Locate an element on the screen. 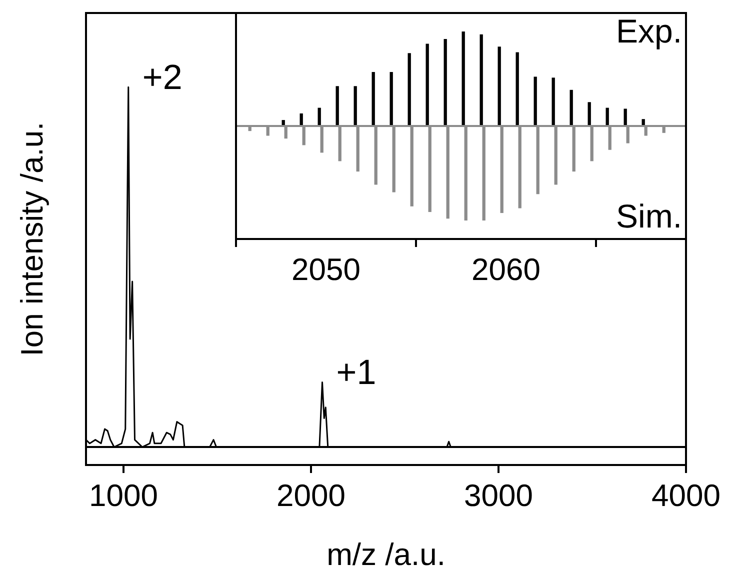 This screenshot has height=579, width=740. x-tick-label: 3000 is located at coordinates (498, 496).